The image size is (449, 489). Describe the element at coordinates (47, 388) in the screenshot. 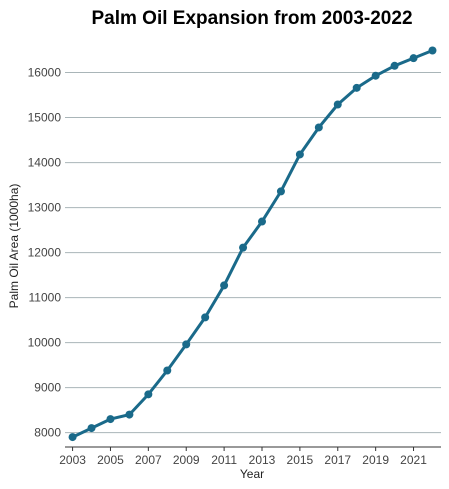

I see `y-tick-label: 9000` at that location.